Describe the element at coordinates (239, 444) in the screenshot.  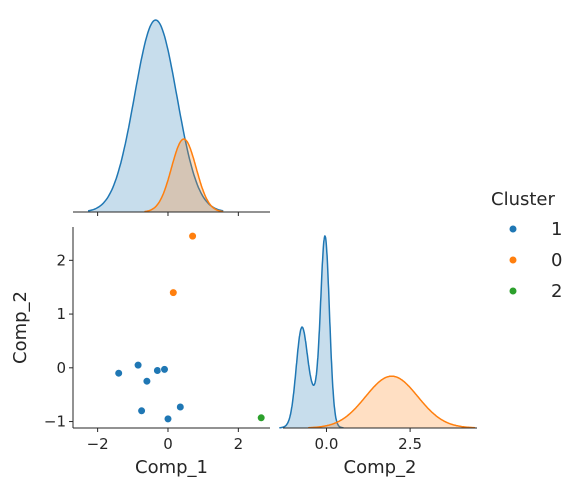
I see `scatter-xtick-label: 2` at that location.